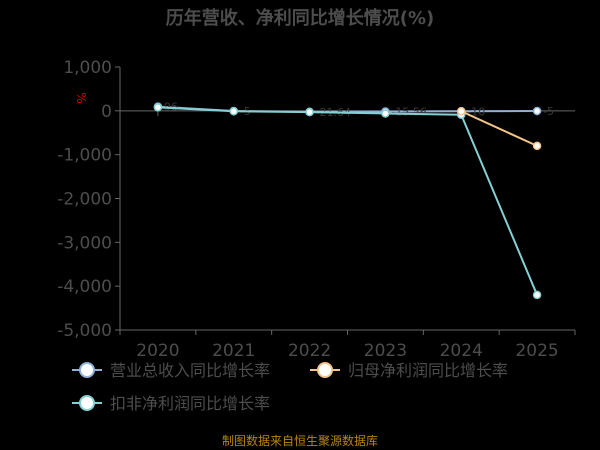  Describe the element at coordinates (84, 200) in the screenshot. I see `y-tick-label: -2,000` at that location.